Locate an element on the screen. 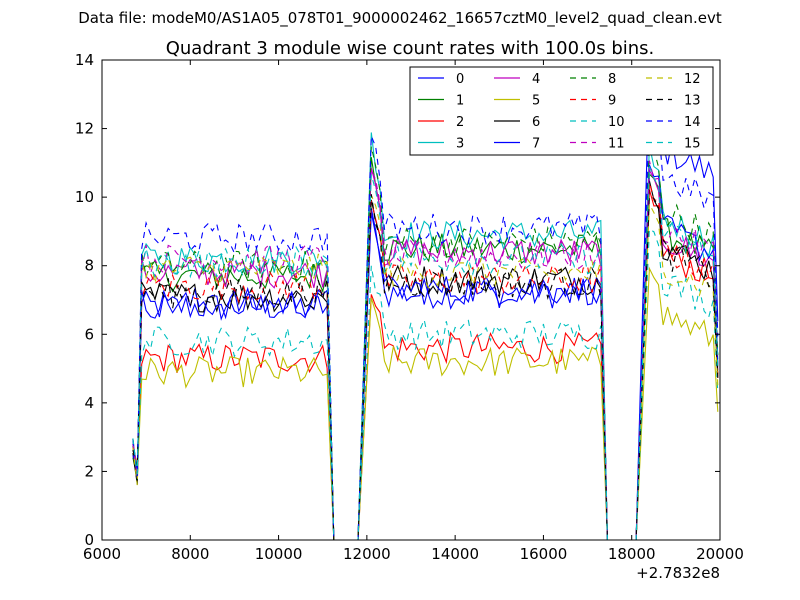 The image size is (800, 600). x-tick-label: 20000 is located at coordinates (720, 554).